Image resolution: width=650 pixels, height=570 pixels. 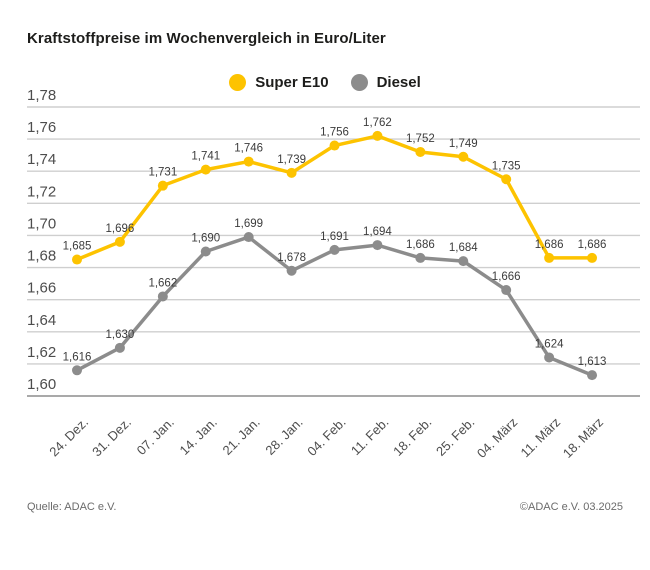 I want to click on data-point-label: 1,731, so click(x=162, y=173).